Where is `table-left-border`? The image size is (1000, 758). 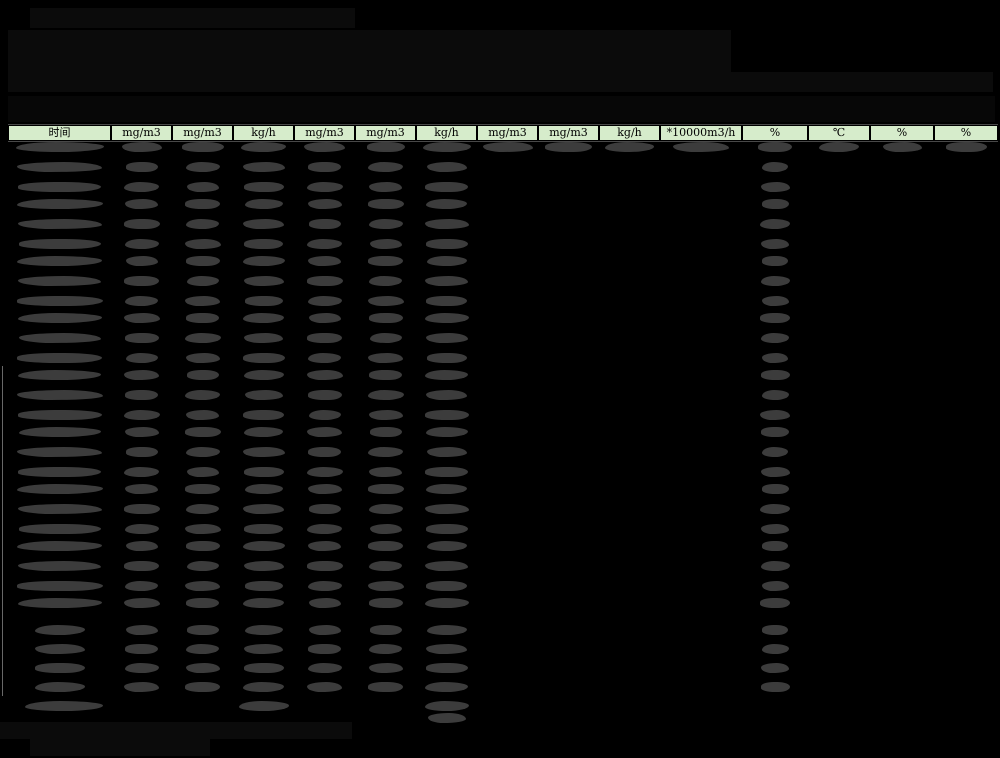
table-left-border is located at coordinates (2, 531).